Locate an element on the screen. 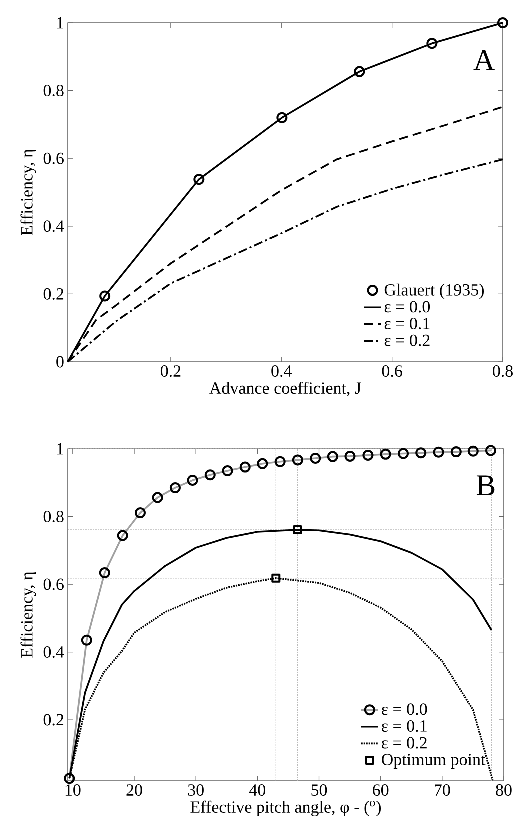  x-tick-label: 10 is located at coordinates (73, 790).